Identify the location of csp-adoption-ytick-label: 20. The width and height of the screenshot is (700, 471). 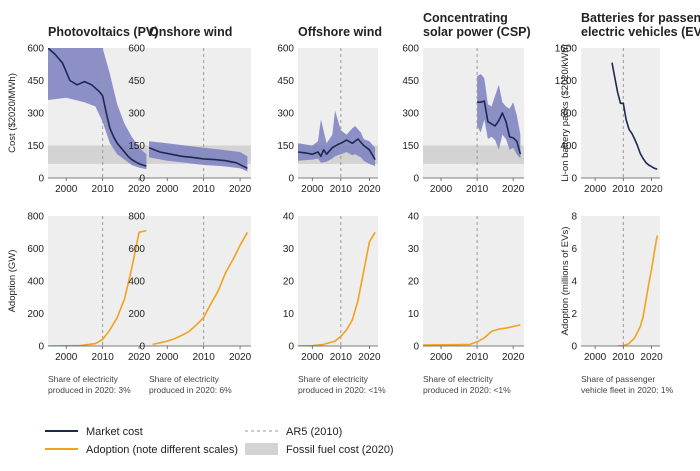
(414, 282).